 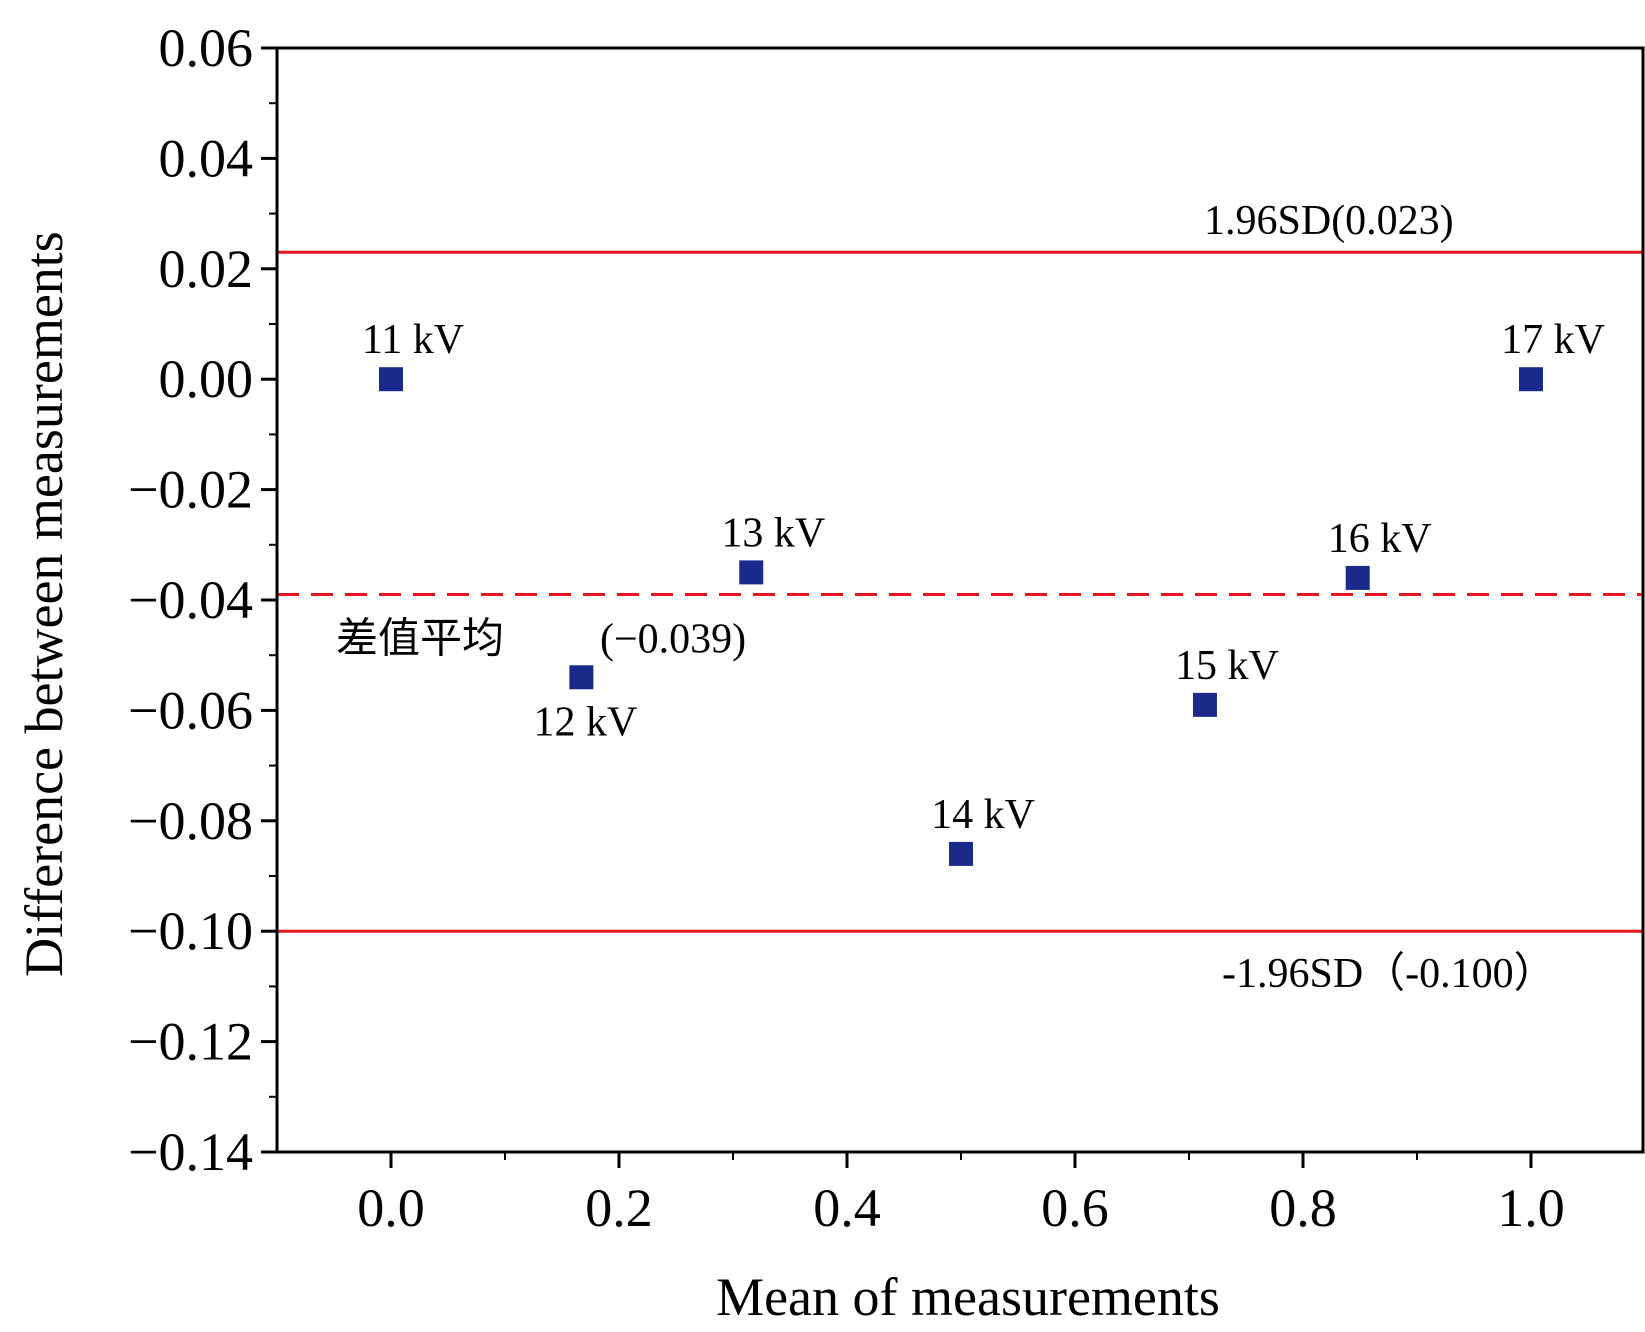 What do you see at coordinates (420, 639) in the screenshot?
I see `mean-difference-label: 差值平均` at bounding box center [420, 639].